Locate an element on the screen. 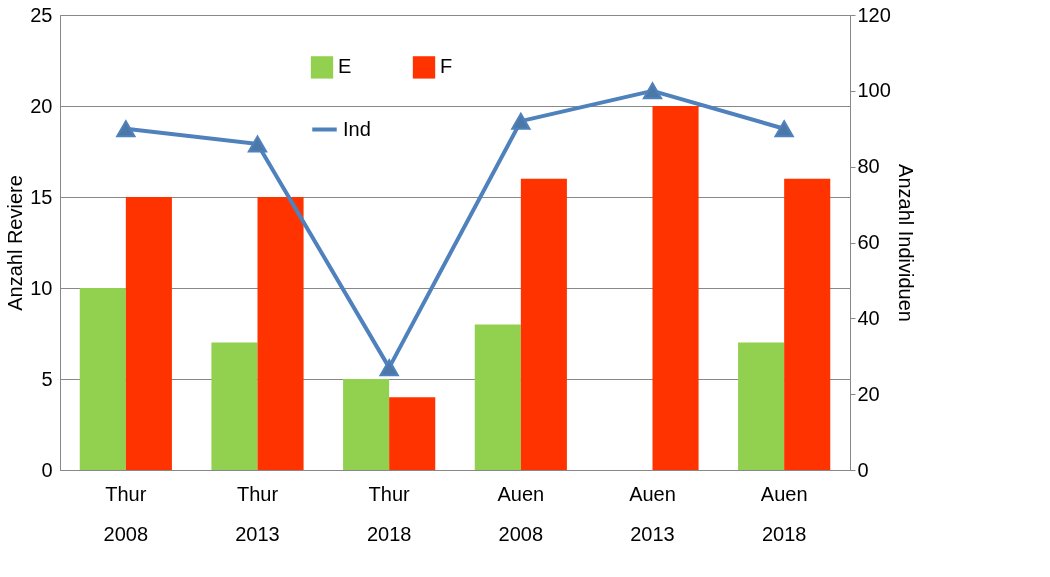  y2-tick-label: 40 is located at coordinates (868, 317).